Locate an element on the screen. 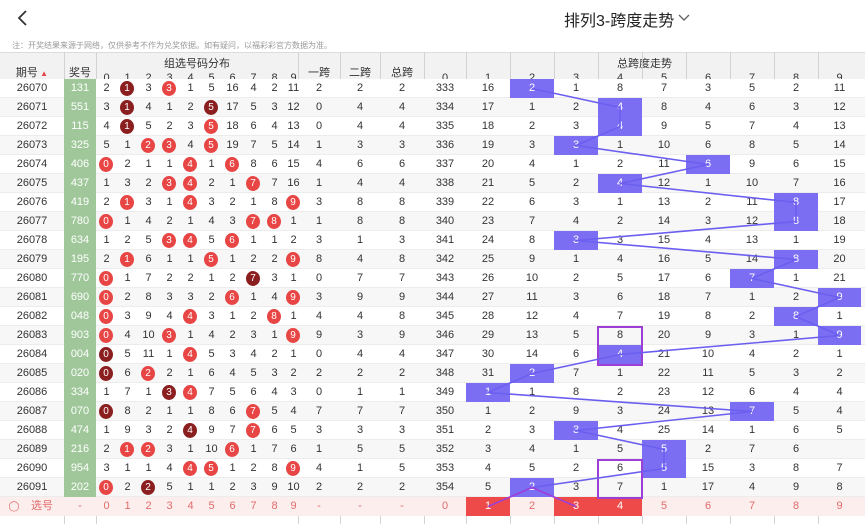 Image resolution: width=865 pixels, height=524 pixels. select-trend-digit: 7 is located at coordinates (752, 506).